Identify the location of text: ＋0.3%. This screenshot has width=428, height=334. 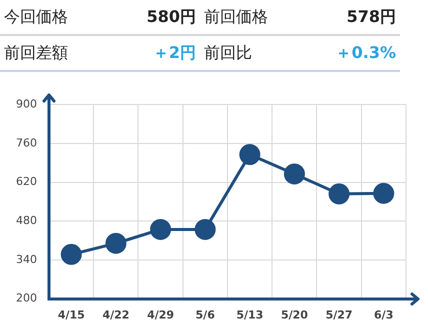
(365, 53).